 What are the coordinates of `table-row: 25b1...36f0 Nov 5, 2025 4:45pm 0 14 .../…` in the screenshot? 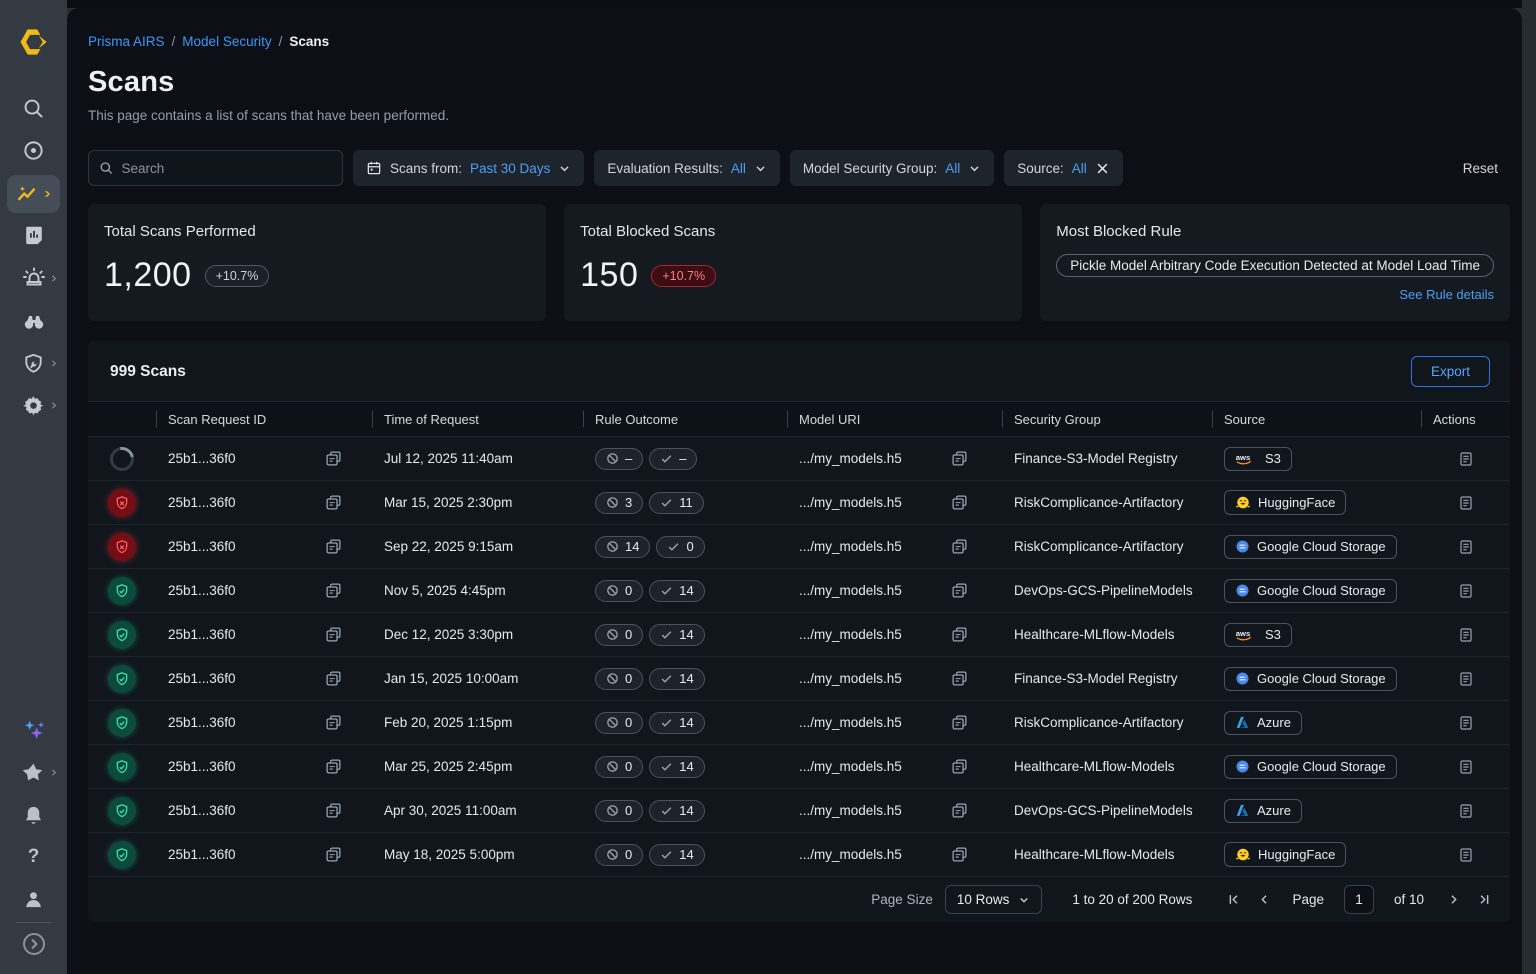 It's located at (799, 591).